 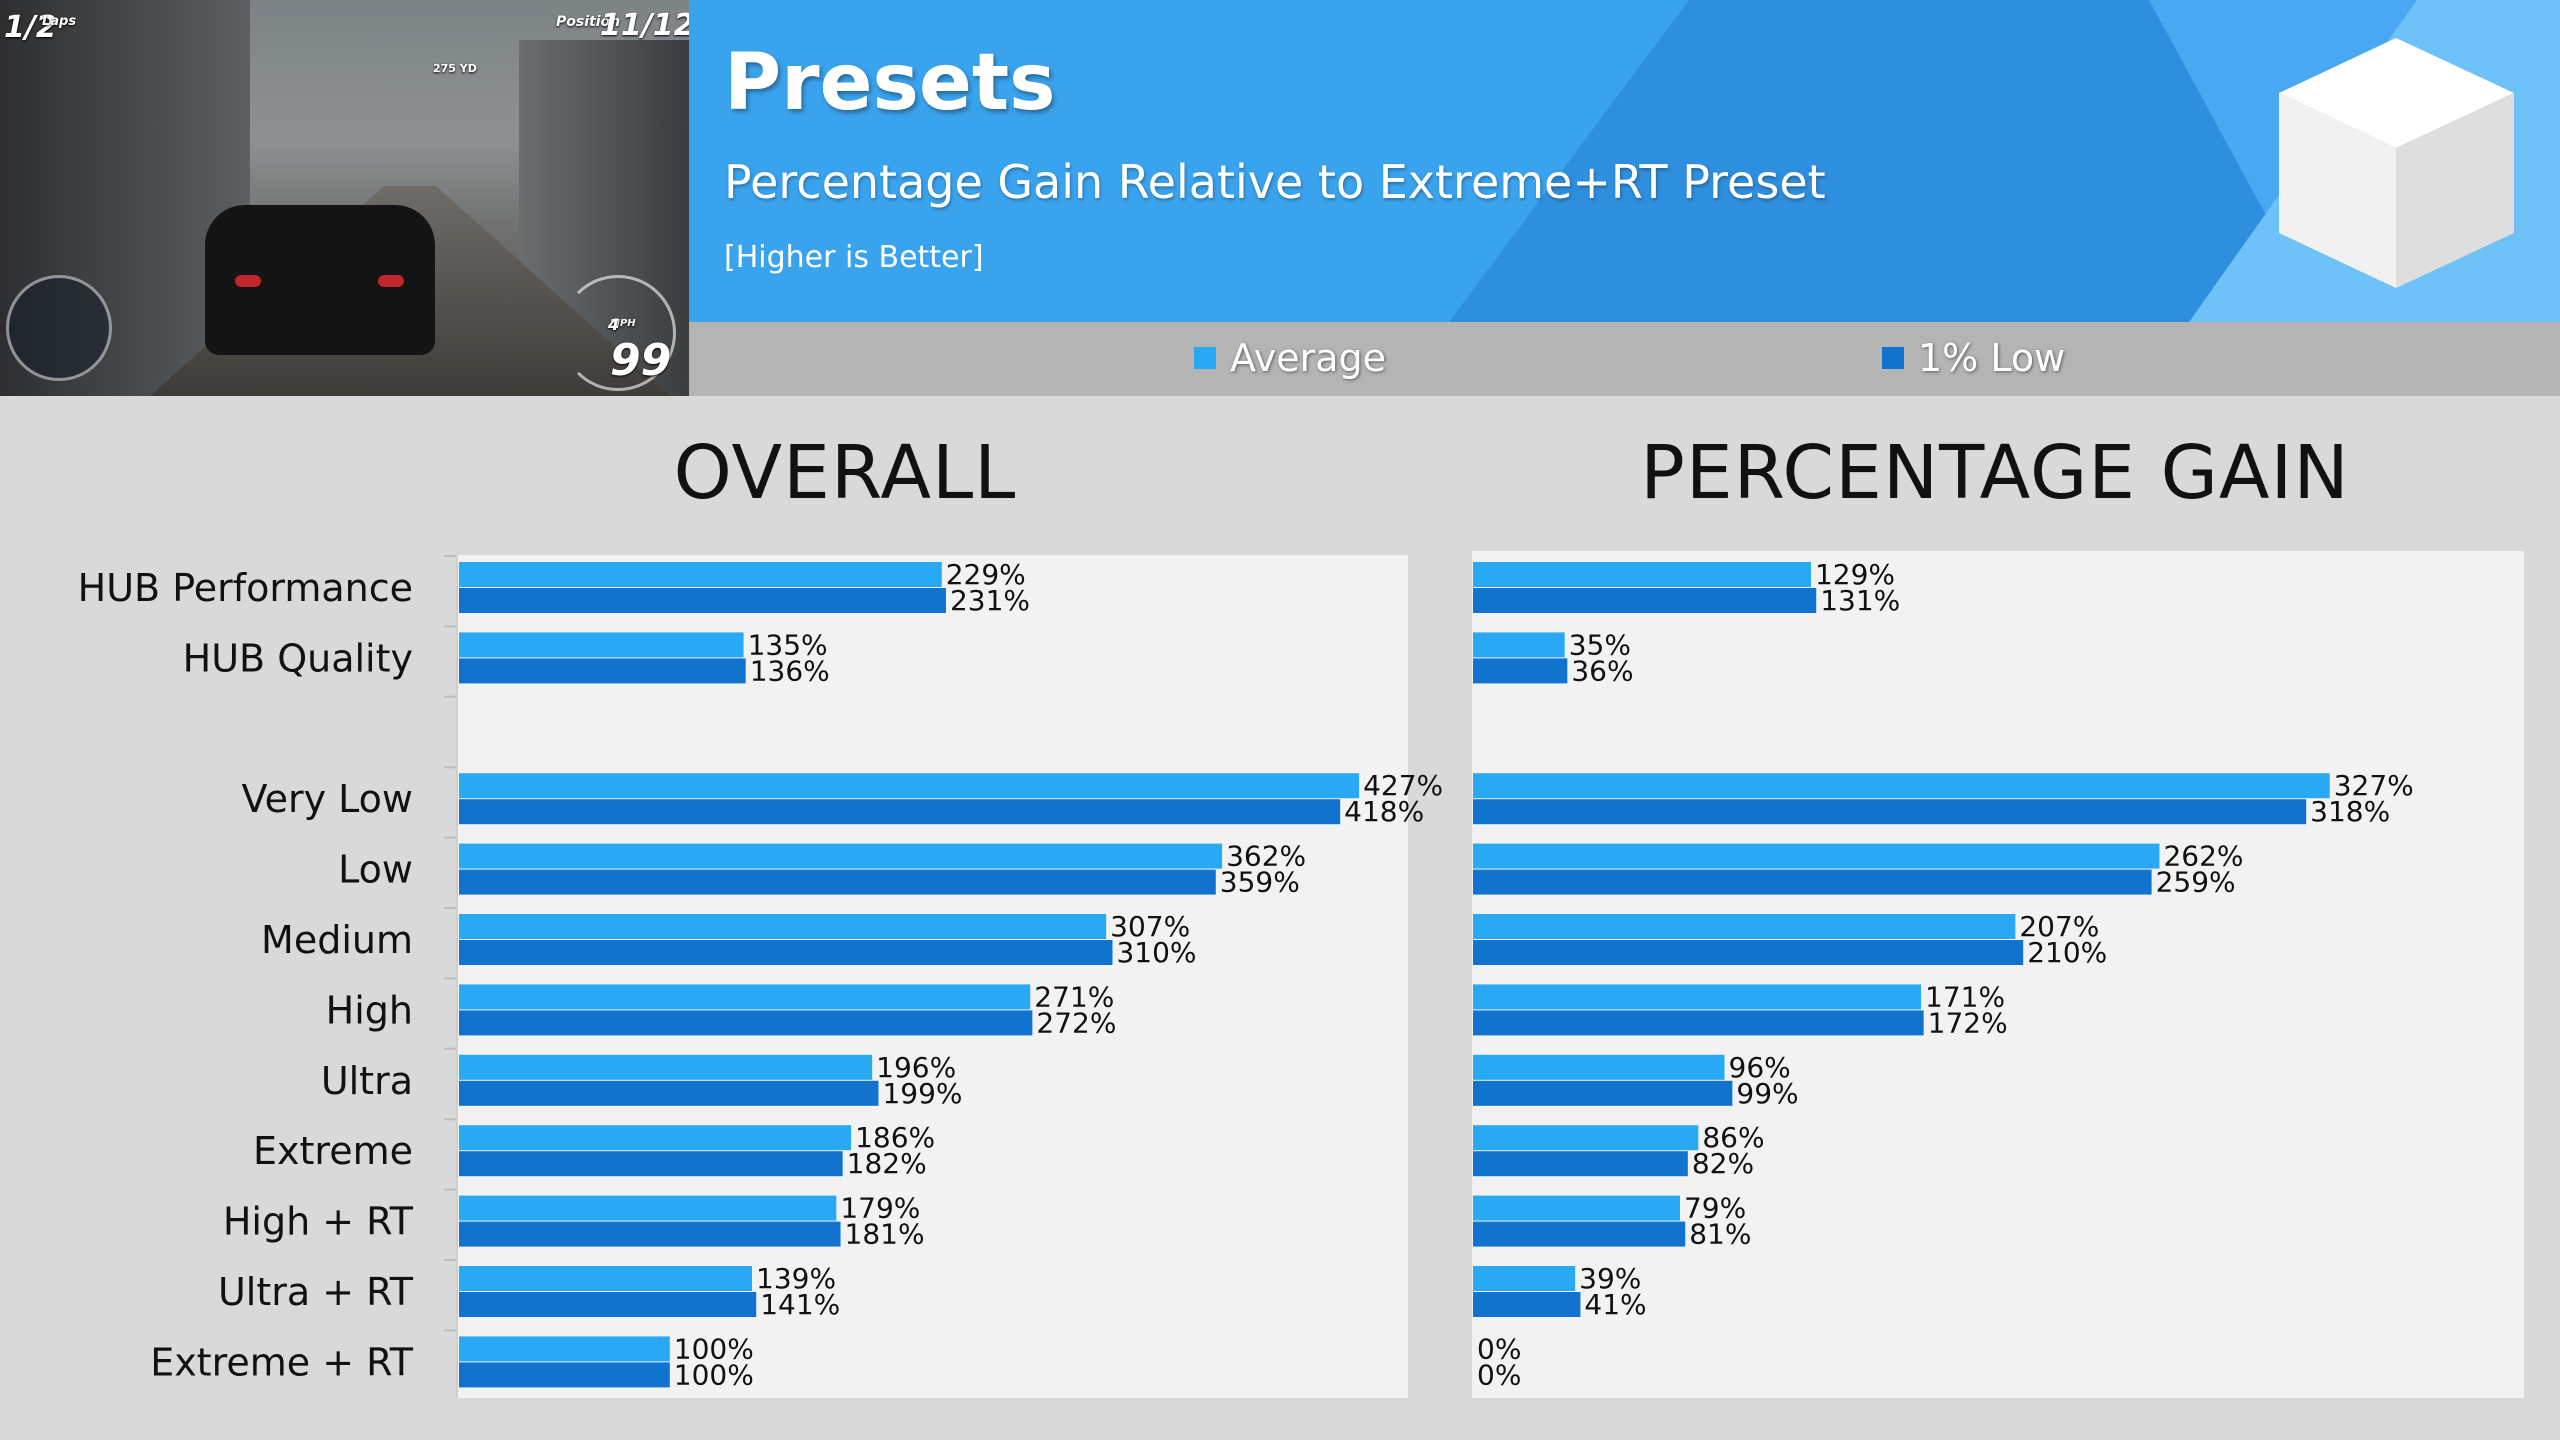 What do you see at coordinates (333, 1151) in the screenshot?
I see `category-label: Extreme` at bounding box center [333, 1151].